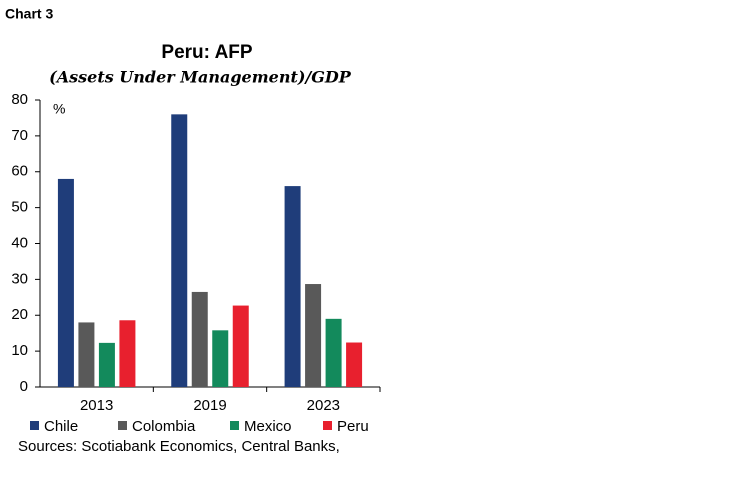  What do you see at coordinates (164, 426) in the screenshot?
I see `legend-label: Colombia` at bounding box center [164, 426].